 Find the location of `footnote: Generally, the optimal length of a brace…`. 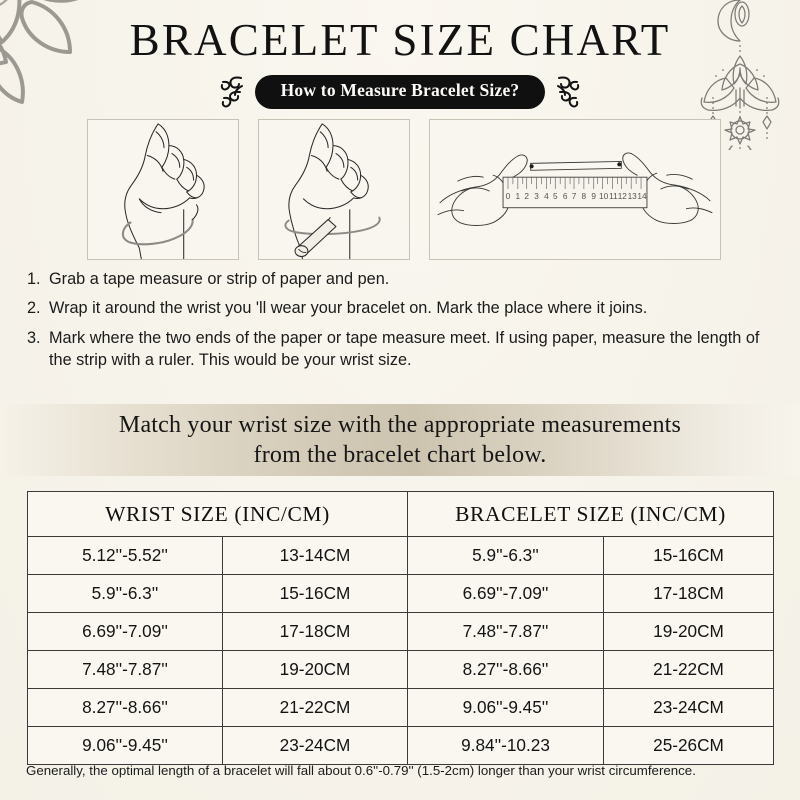

footnote: Generally, the optimal length of a brace… is located at coordinates (361, 770).